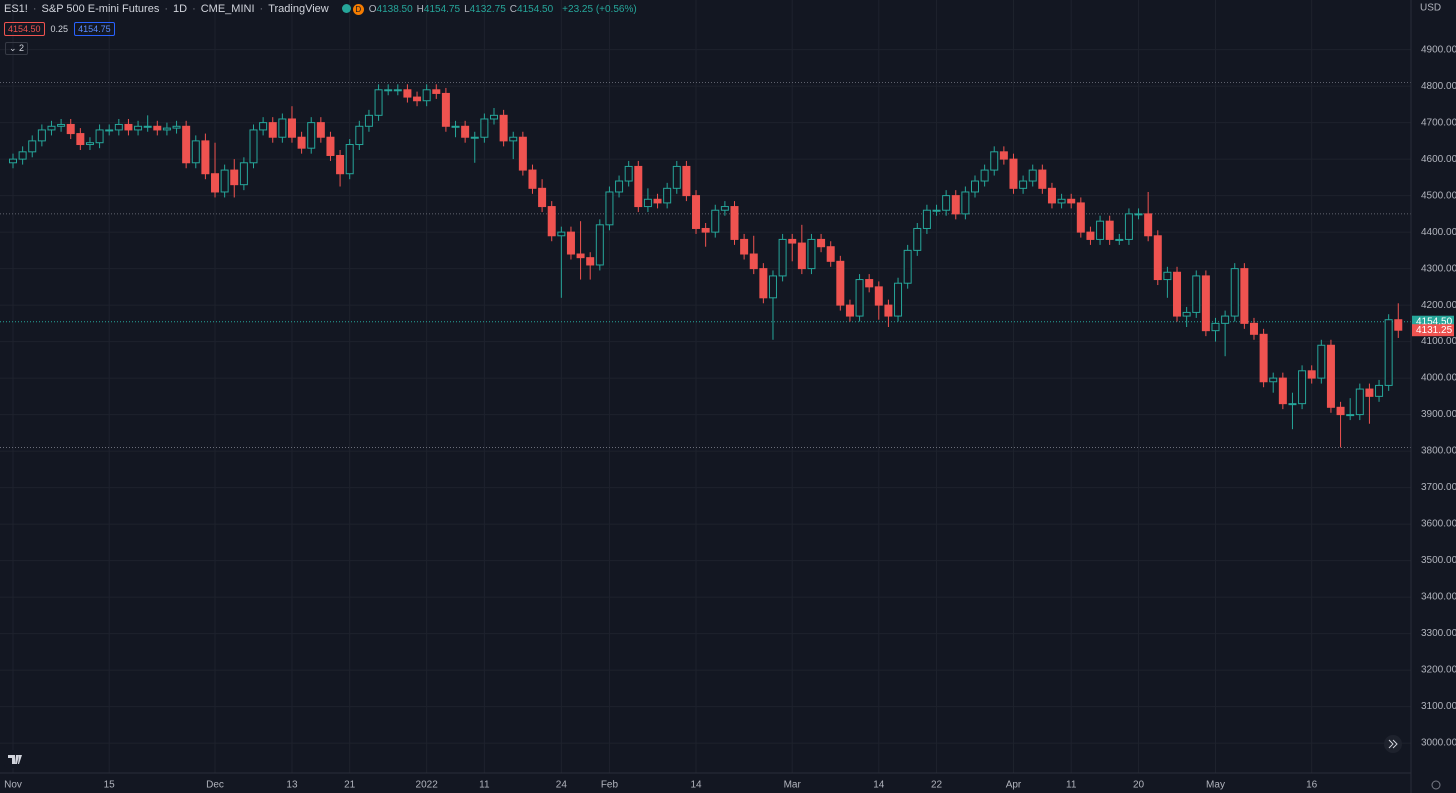  I want to click on x-tick-label: 2022, so click(427, 785).